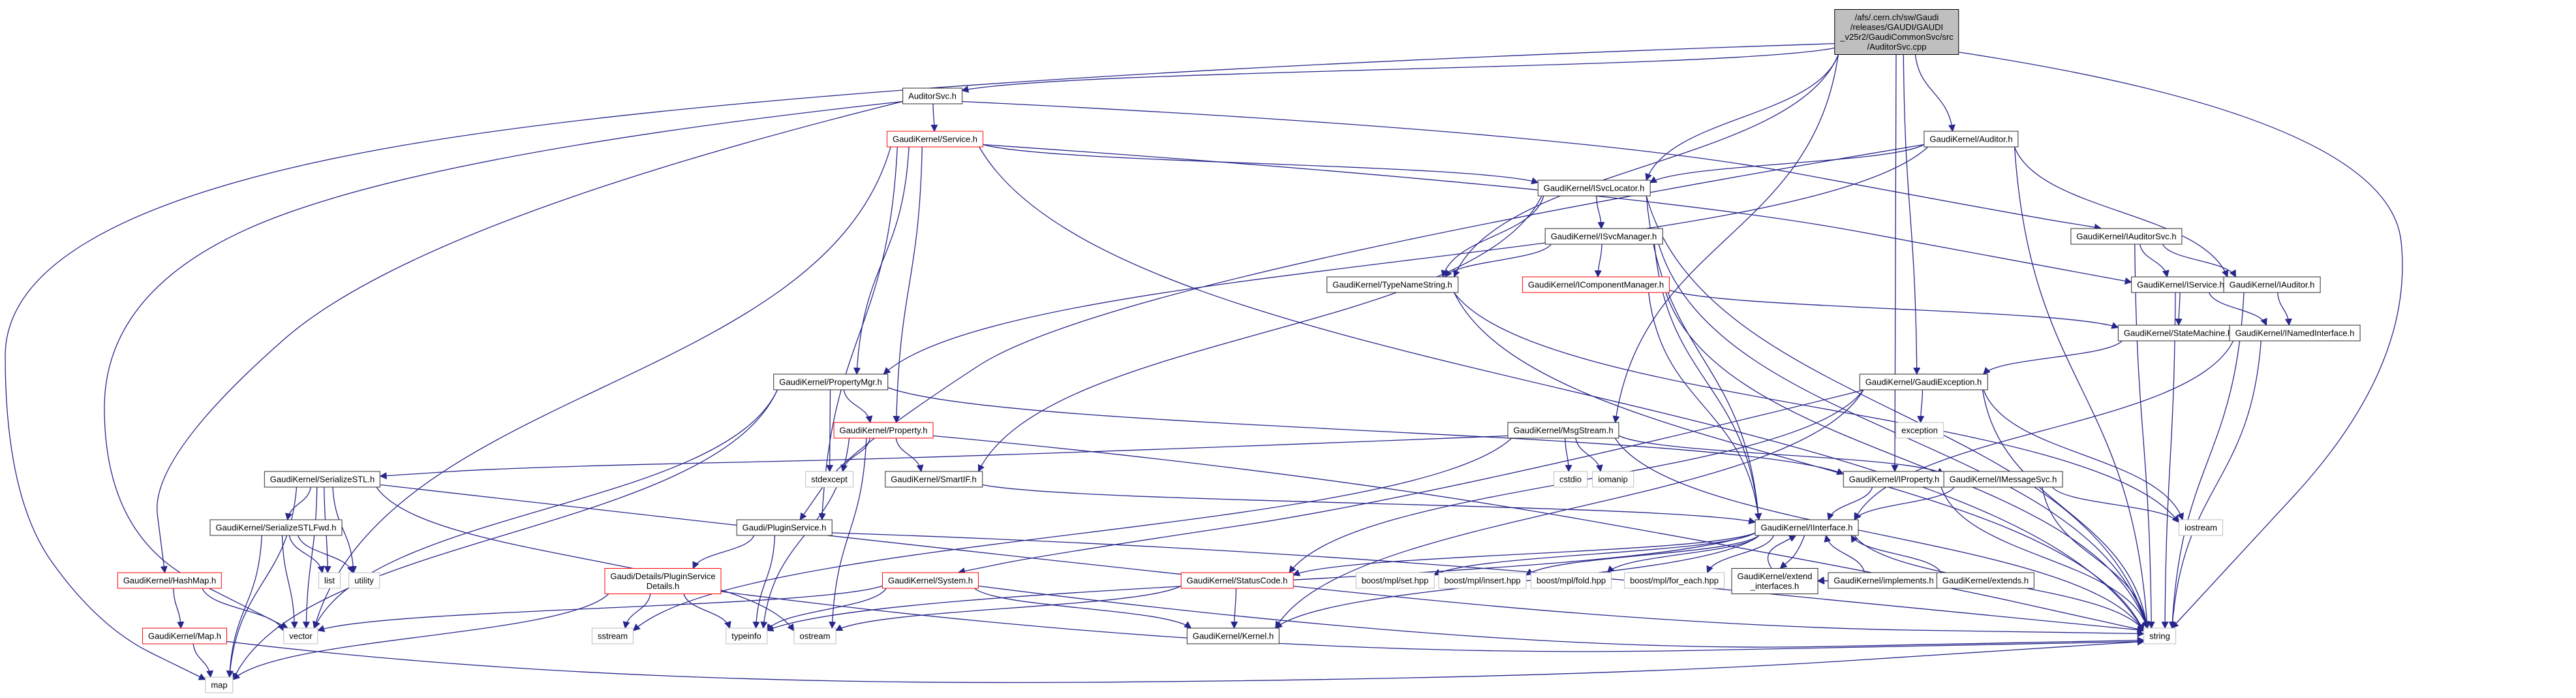  Describe the element at coordinates (2178, 333) in the screenshot. I see `graph-node-statemachine: GaudiKernel/StateMachine.h` at that location.